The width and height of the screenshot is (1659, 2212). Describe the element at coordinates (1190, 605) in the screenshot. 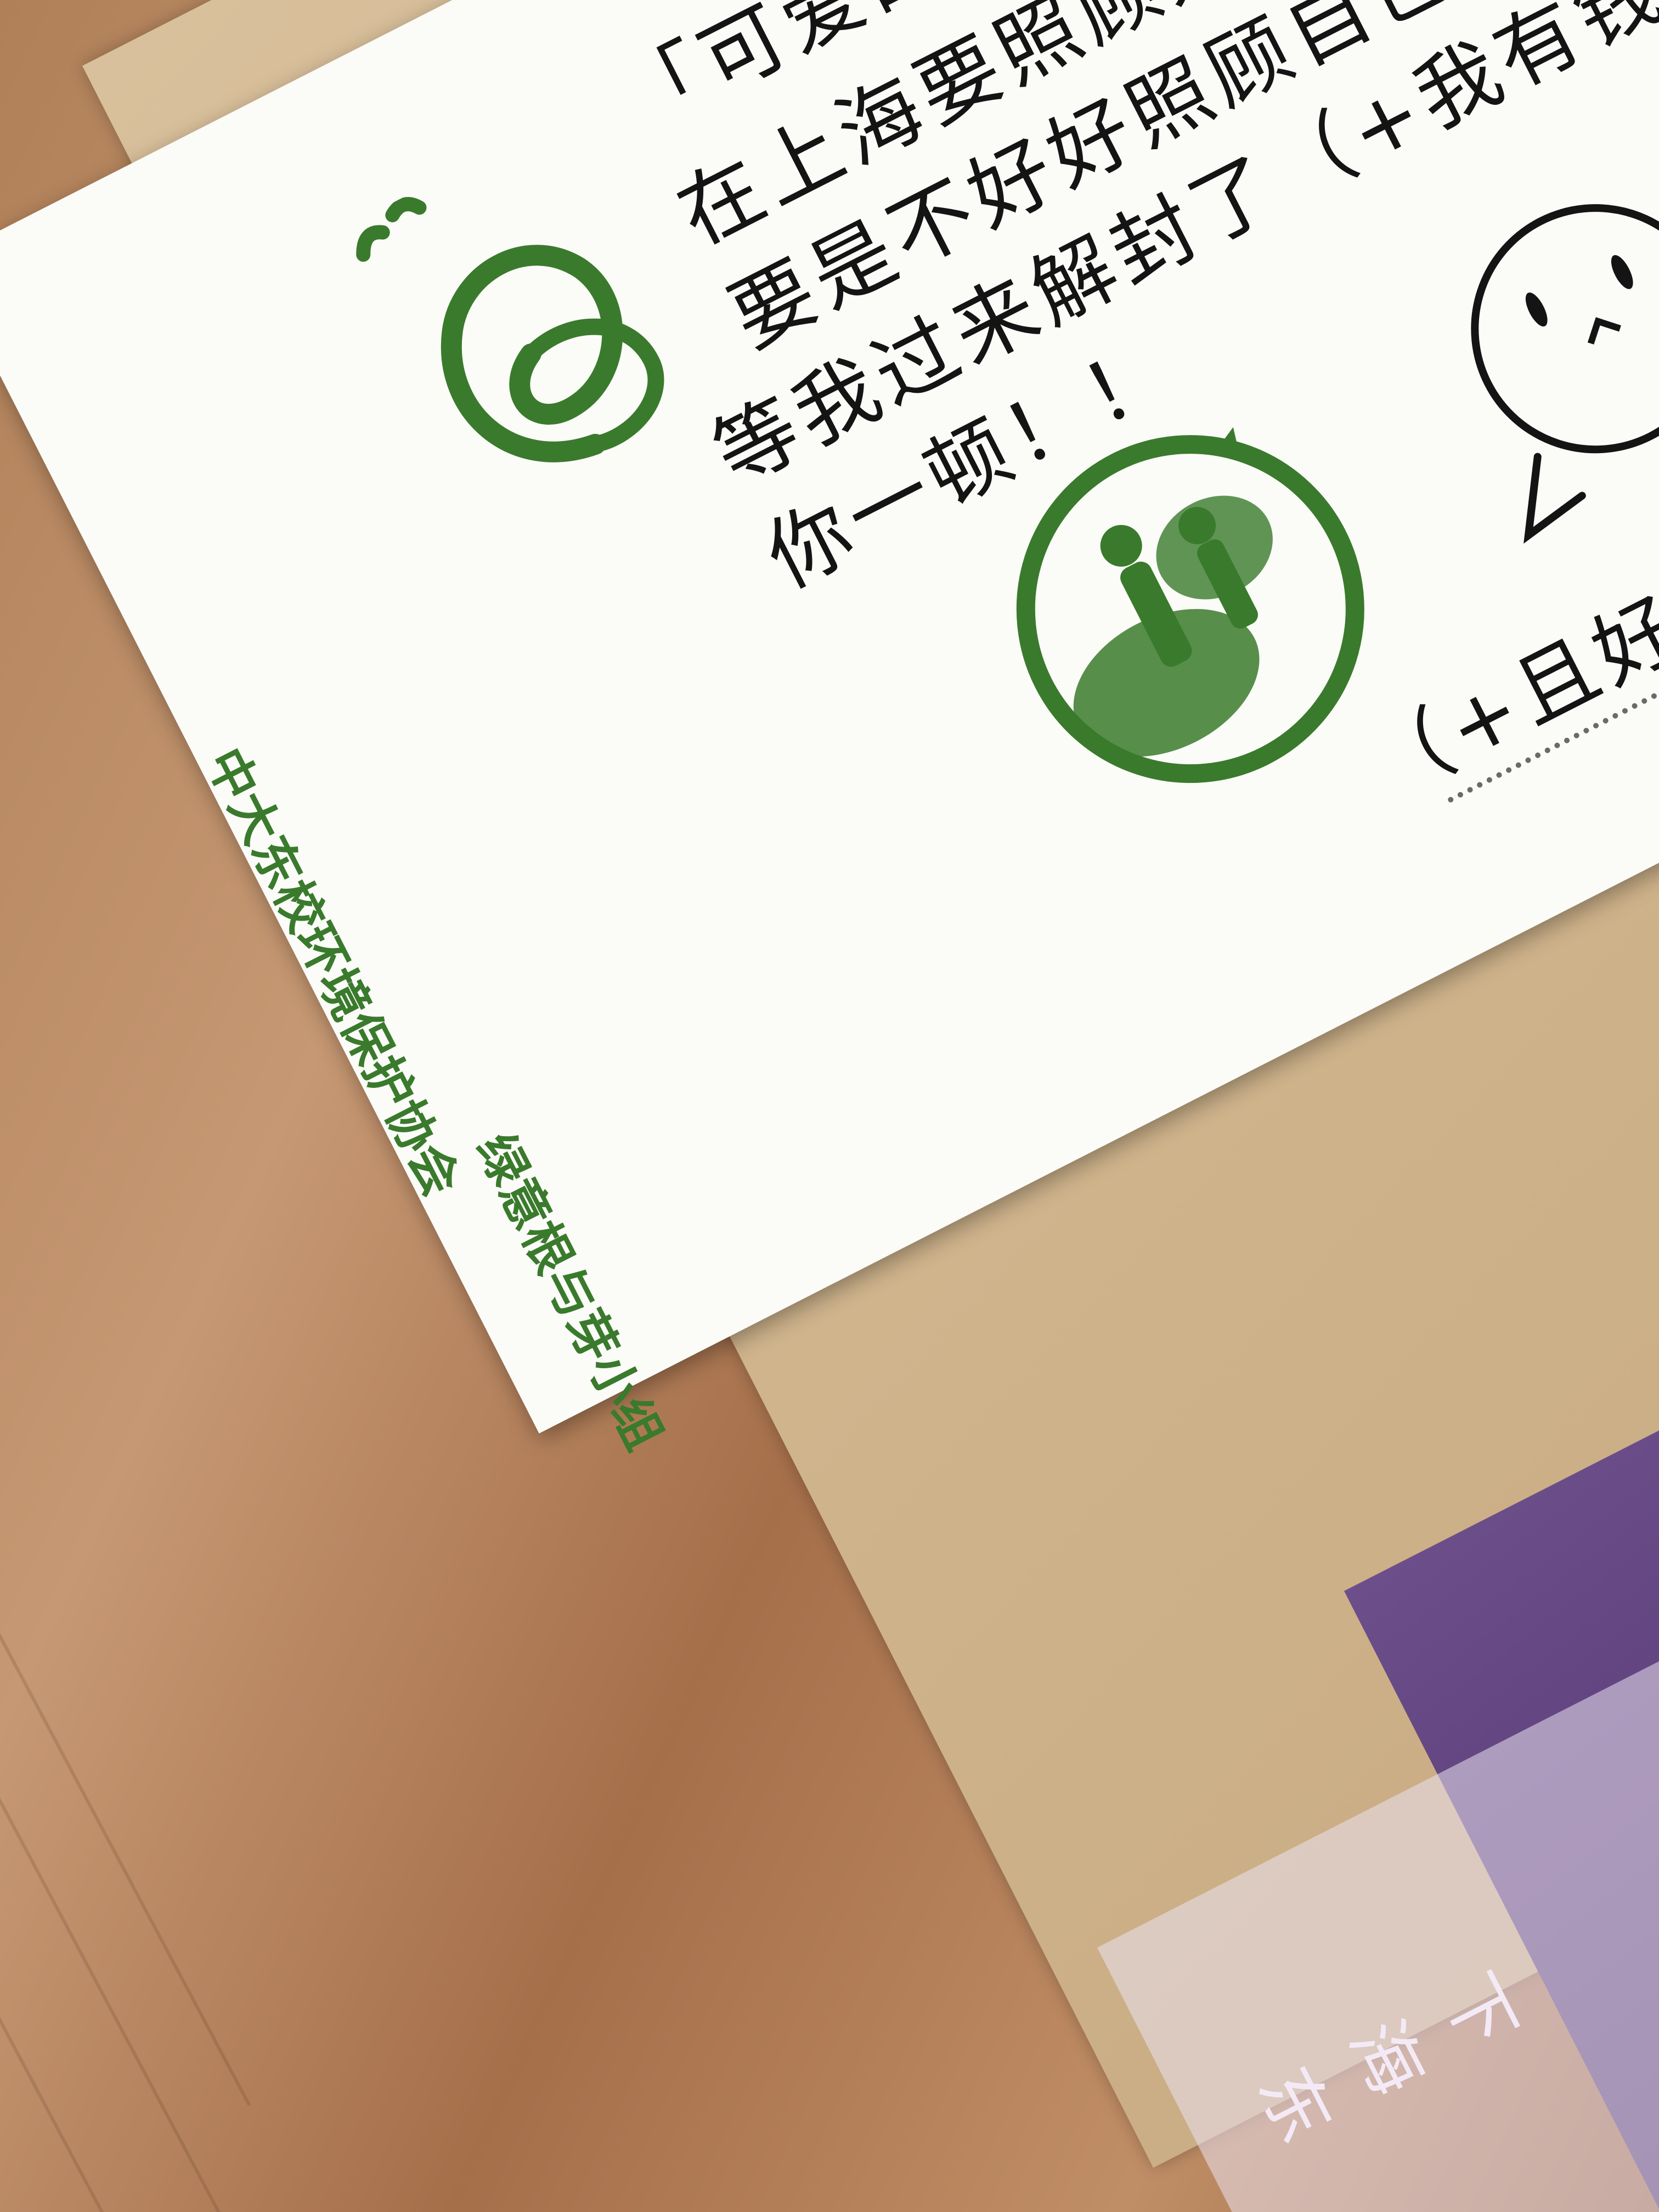

I see `globe-logo` at that location.